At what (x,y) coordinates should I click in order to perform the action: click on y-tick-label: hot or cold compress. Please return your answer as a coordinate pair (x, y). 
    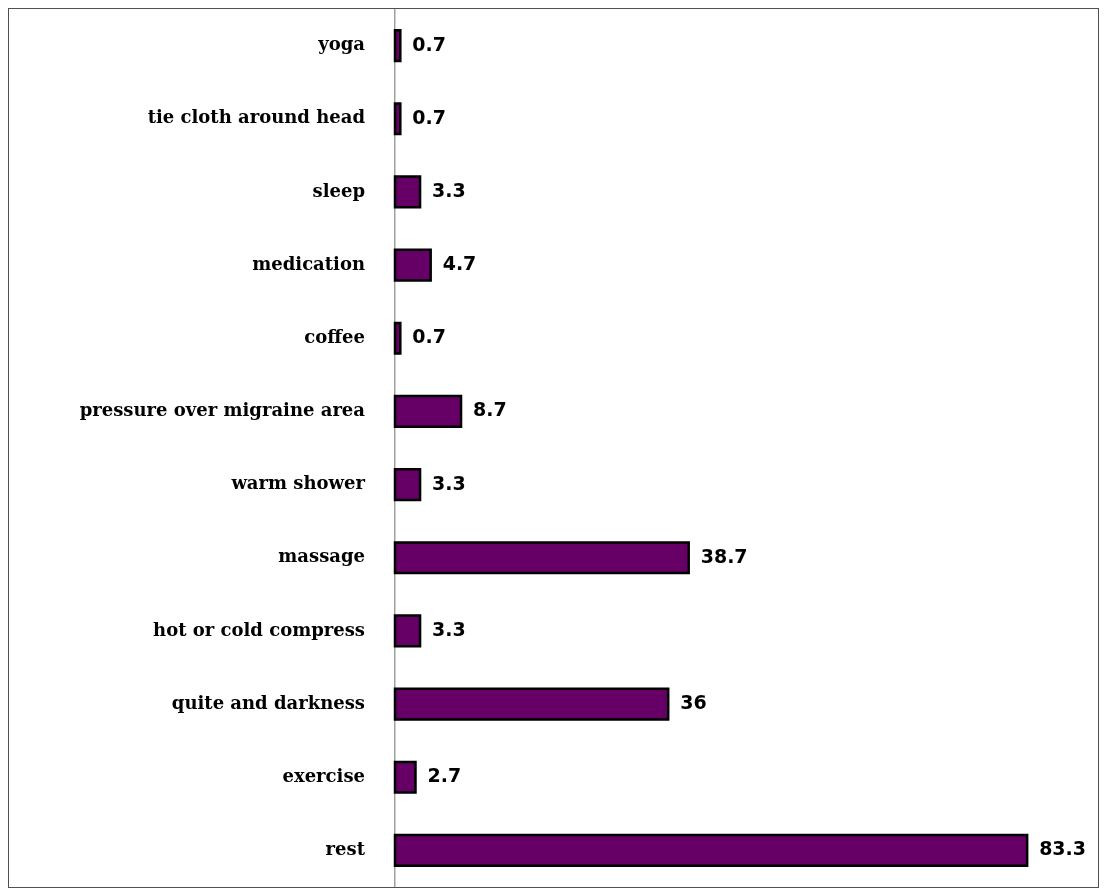
    Looking at the image, I should click on (259, 629).